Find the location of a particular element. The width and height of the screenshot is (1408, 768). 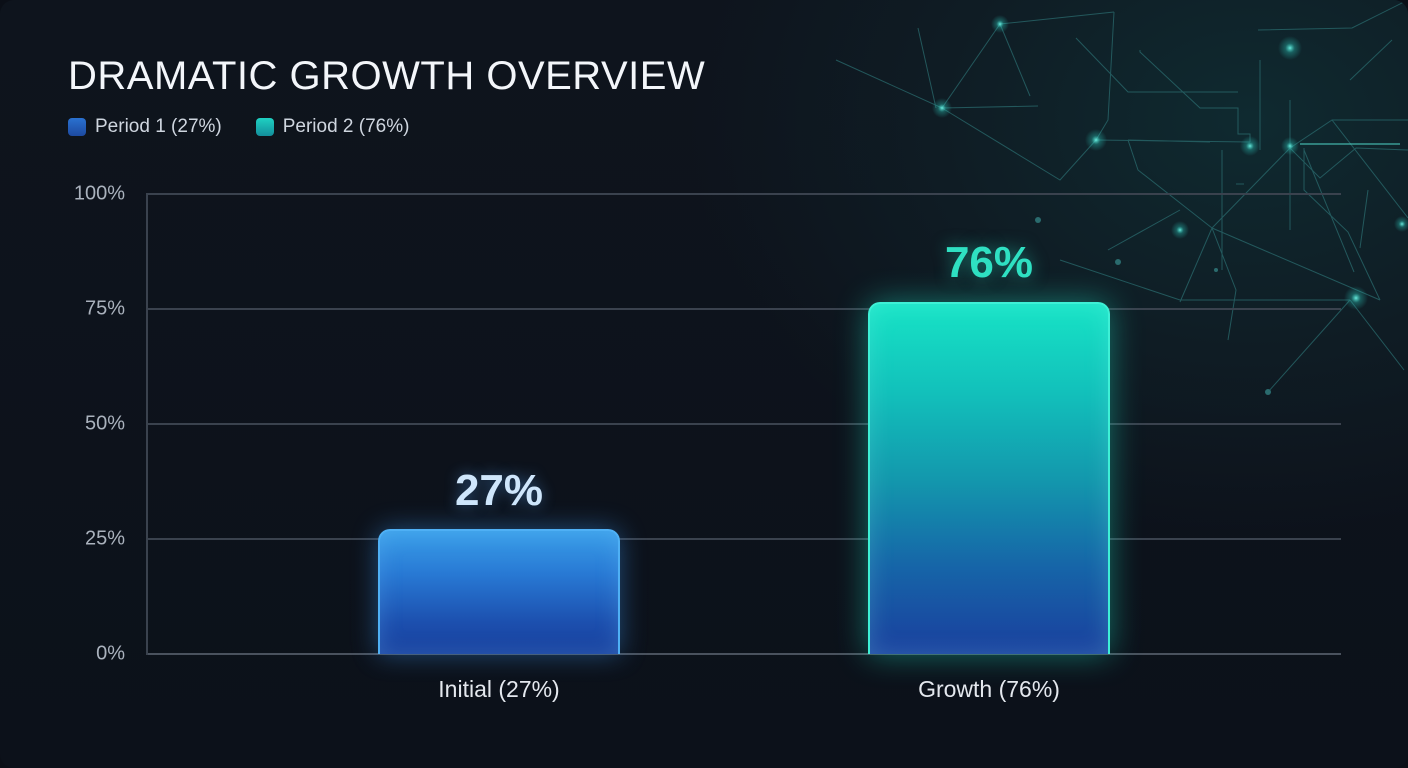

legend-item-period-1: Period 1 (27%) is located at coordinates (145, 127).